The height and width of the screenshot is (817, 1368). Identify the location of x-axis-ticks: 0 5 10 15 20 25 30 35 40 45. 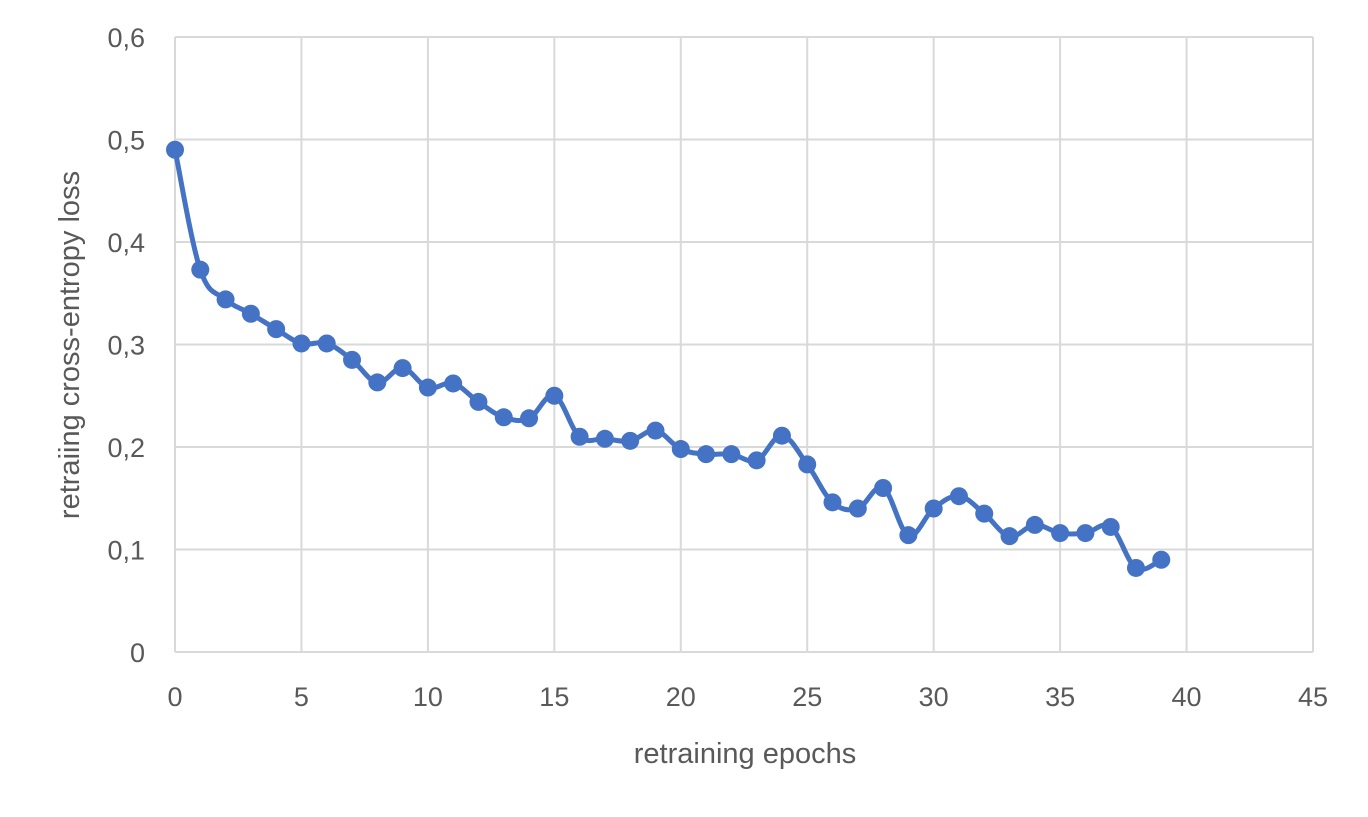
(747, 697).